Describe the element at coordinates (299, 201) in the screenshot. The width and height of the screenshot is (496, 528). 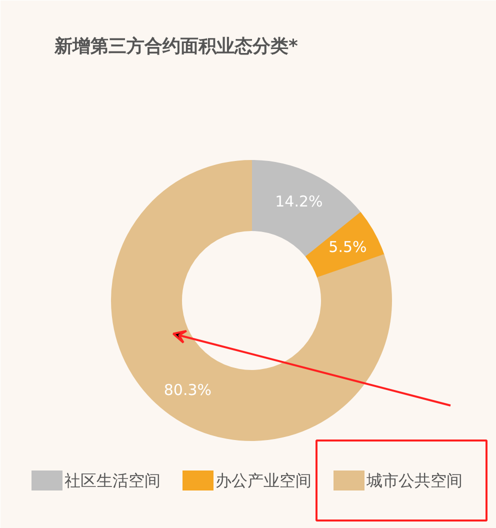
I see `data-label: 14.2%` at that location.